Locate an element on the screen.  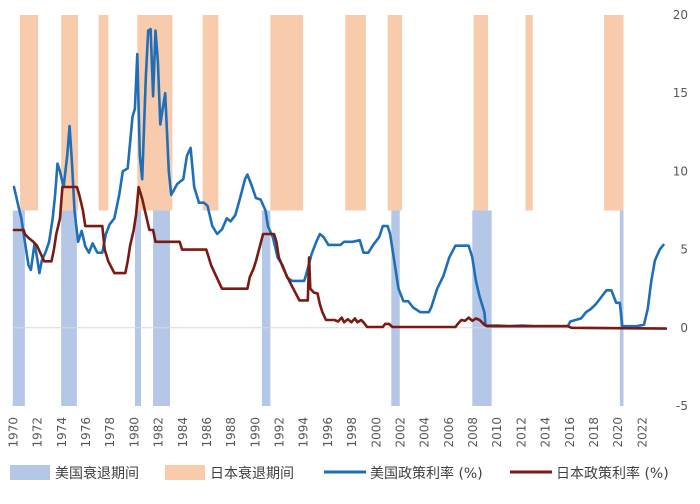
x-tick-label: 1982 is located at coordinates (159, 432).